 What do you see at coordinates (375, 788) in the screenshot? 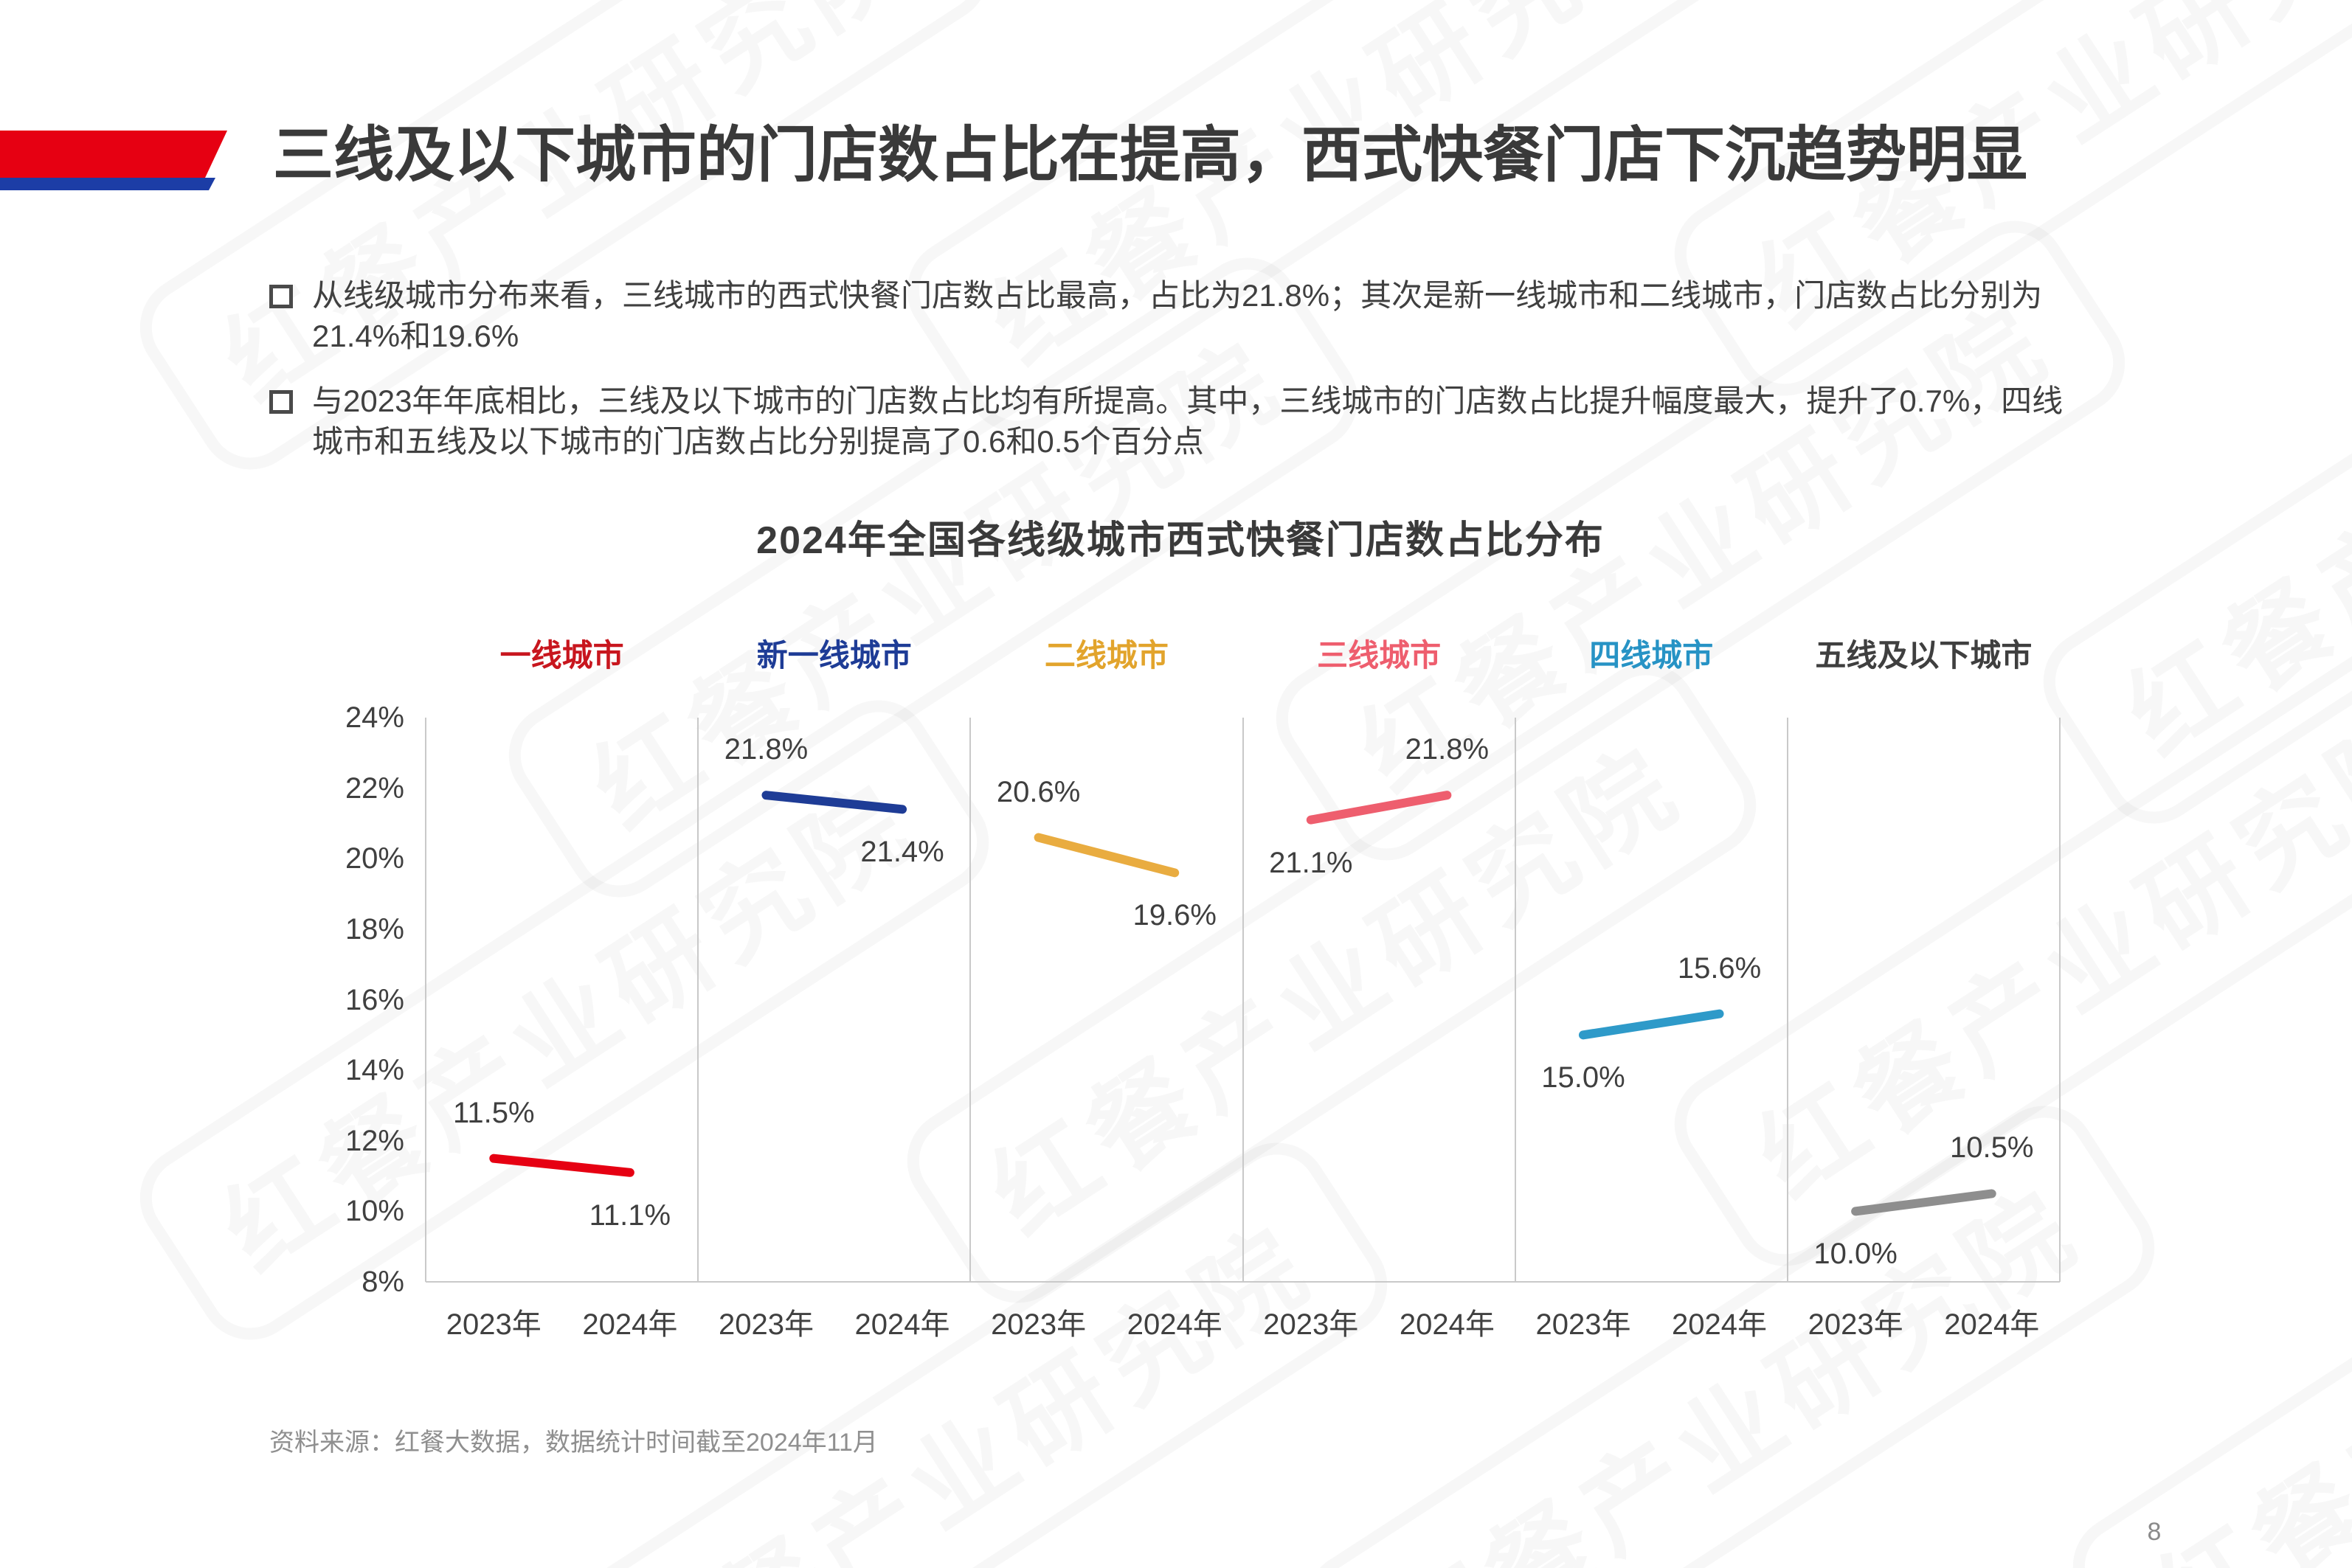
I see `y-axis-tick-label: 22%` at bounding box center [375, 788].